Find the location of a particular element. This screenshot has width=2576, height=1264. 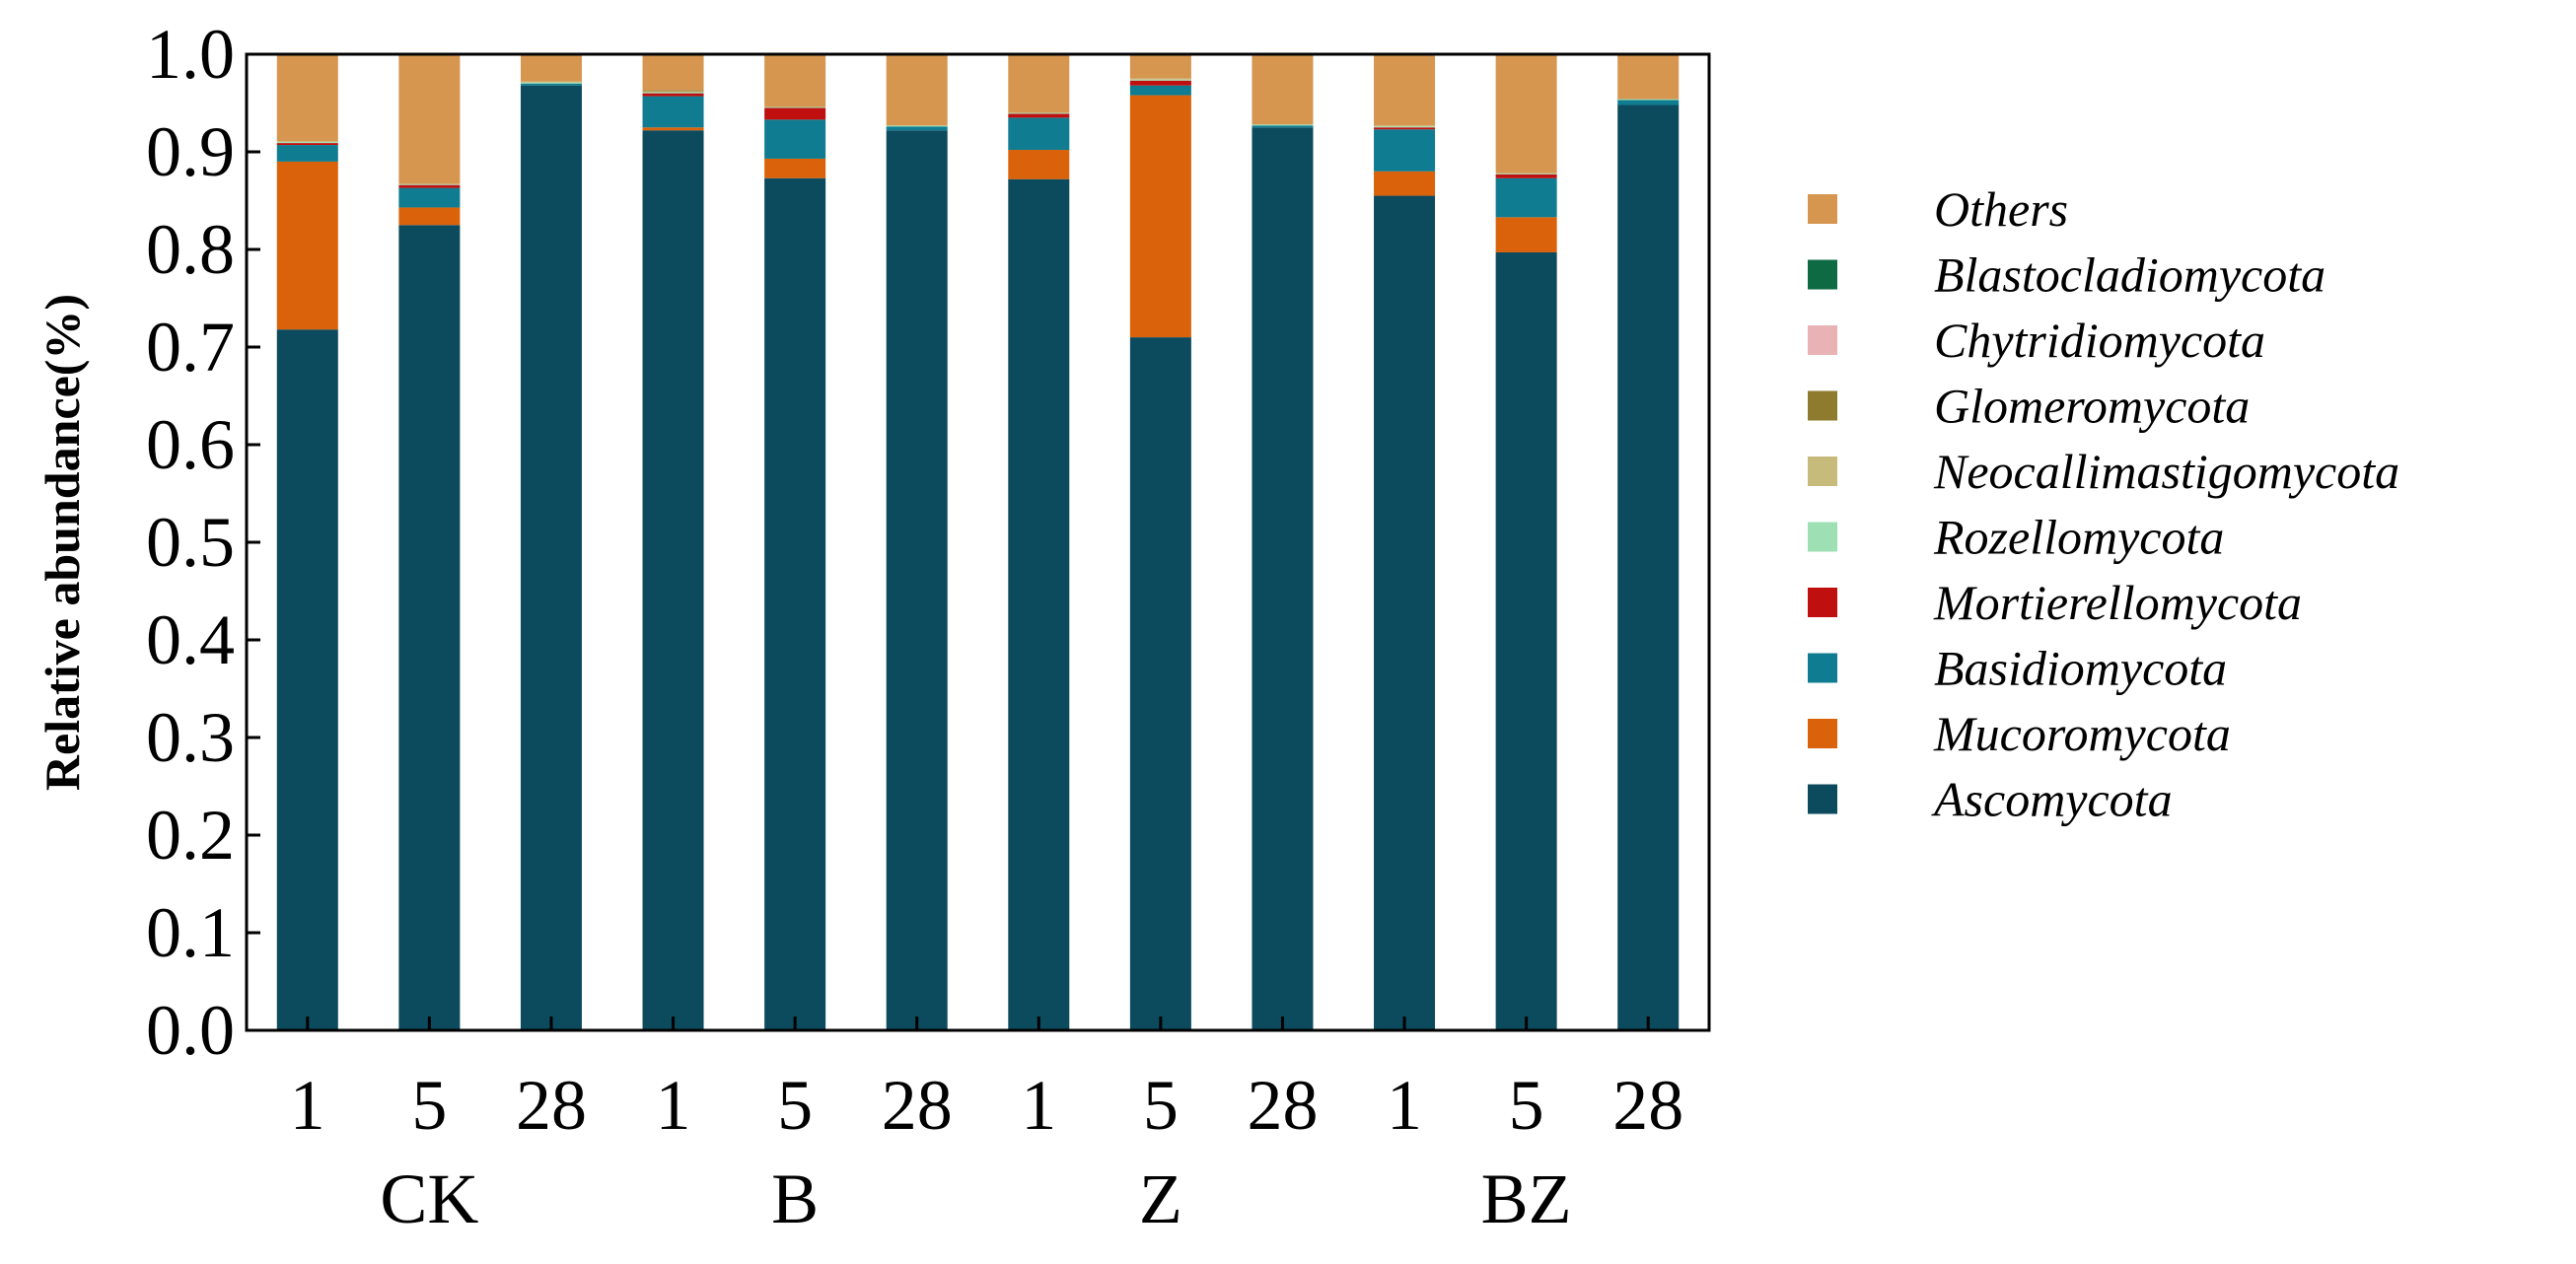

legend-label: Chytridiomycota is located at coordinates (2099, 341).